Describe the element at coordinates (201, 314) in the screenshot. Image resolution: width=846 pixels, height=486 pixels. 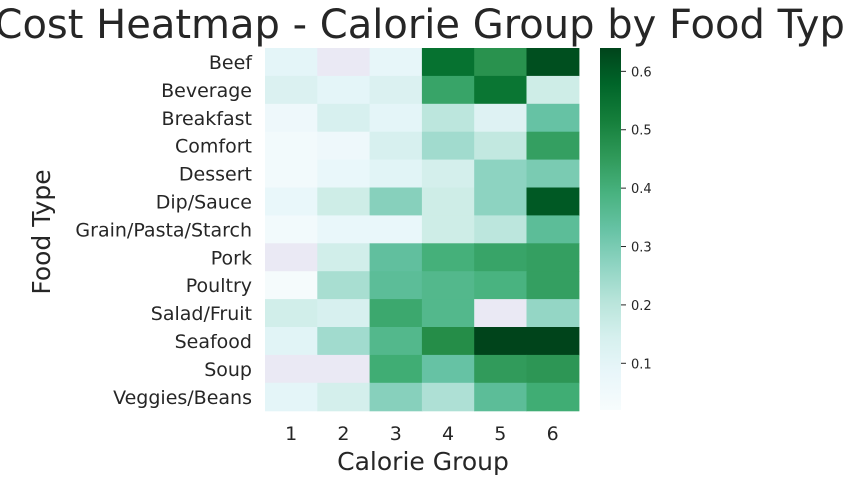
I see `y-tick-label: Salad/Fruit` at that location.